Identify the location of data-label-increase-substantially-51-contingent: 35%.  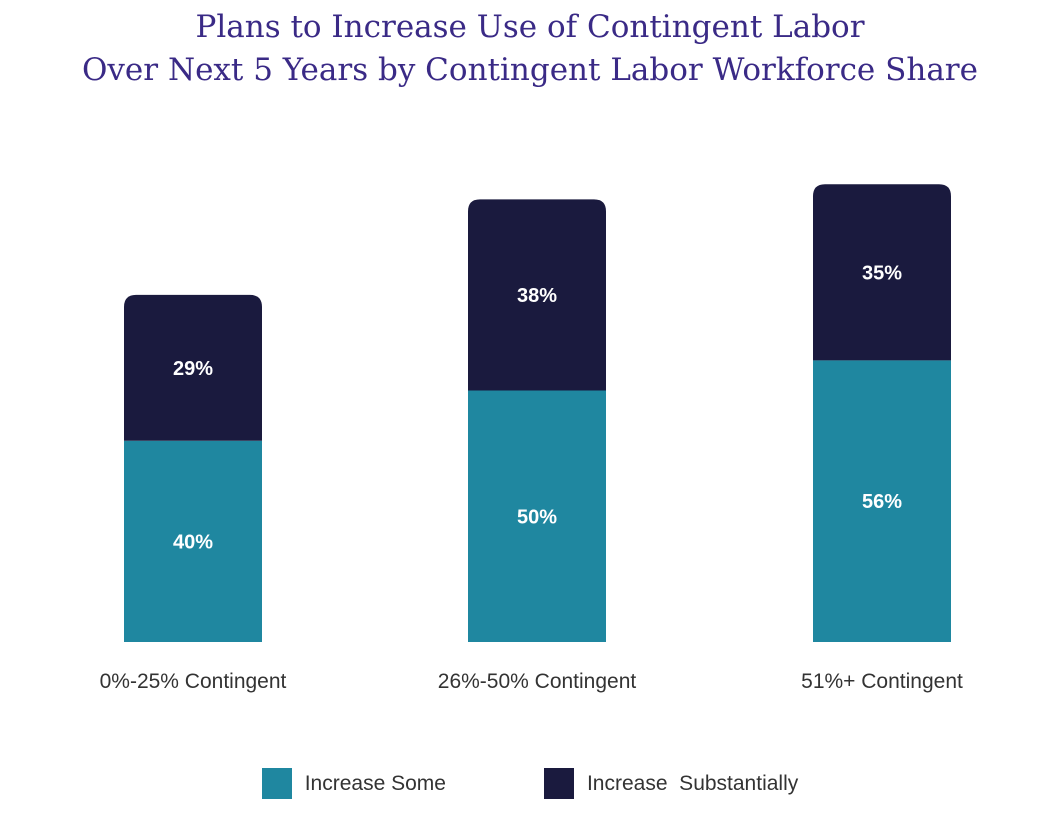
(882, 273).